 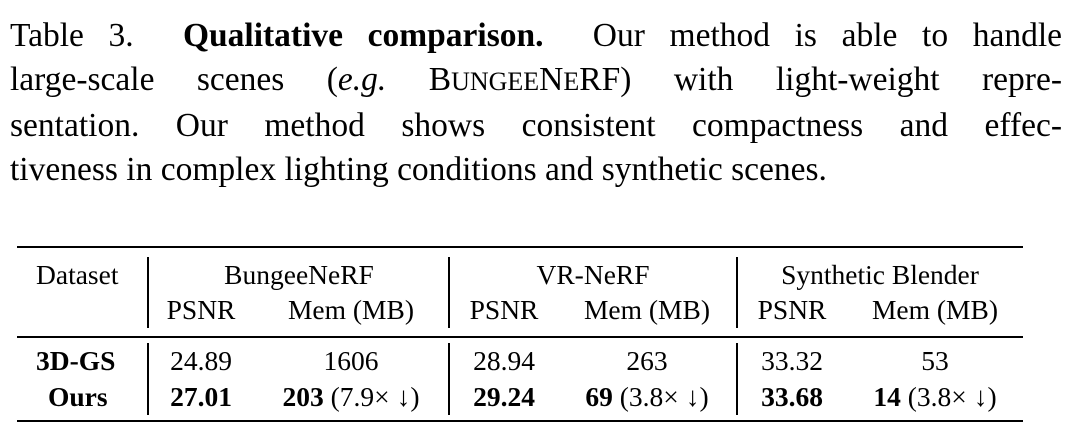 What do you see at coordinates (599, 396) in the screenshot?
I see `mem-number: 69` at bounding box center [599, 396].